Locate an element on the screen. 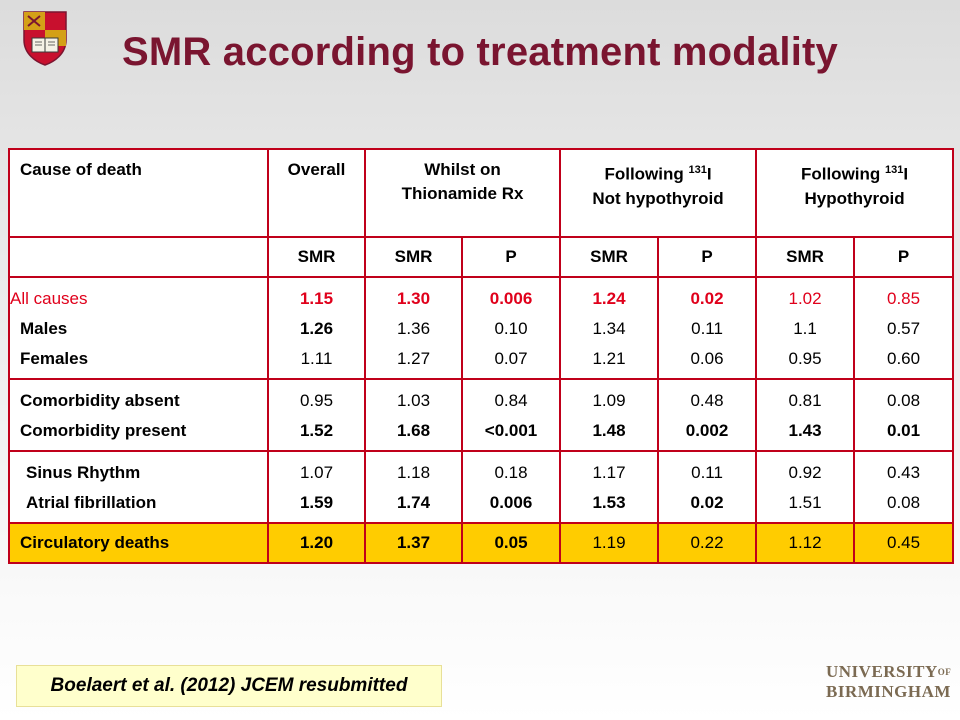 The width and height of the screenshot is (960, 720). row-label-atrial-fibrillation: Atrial fibrillation is located at coordinates (91, 502).